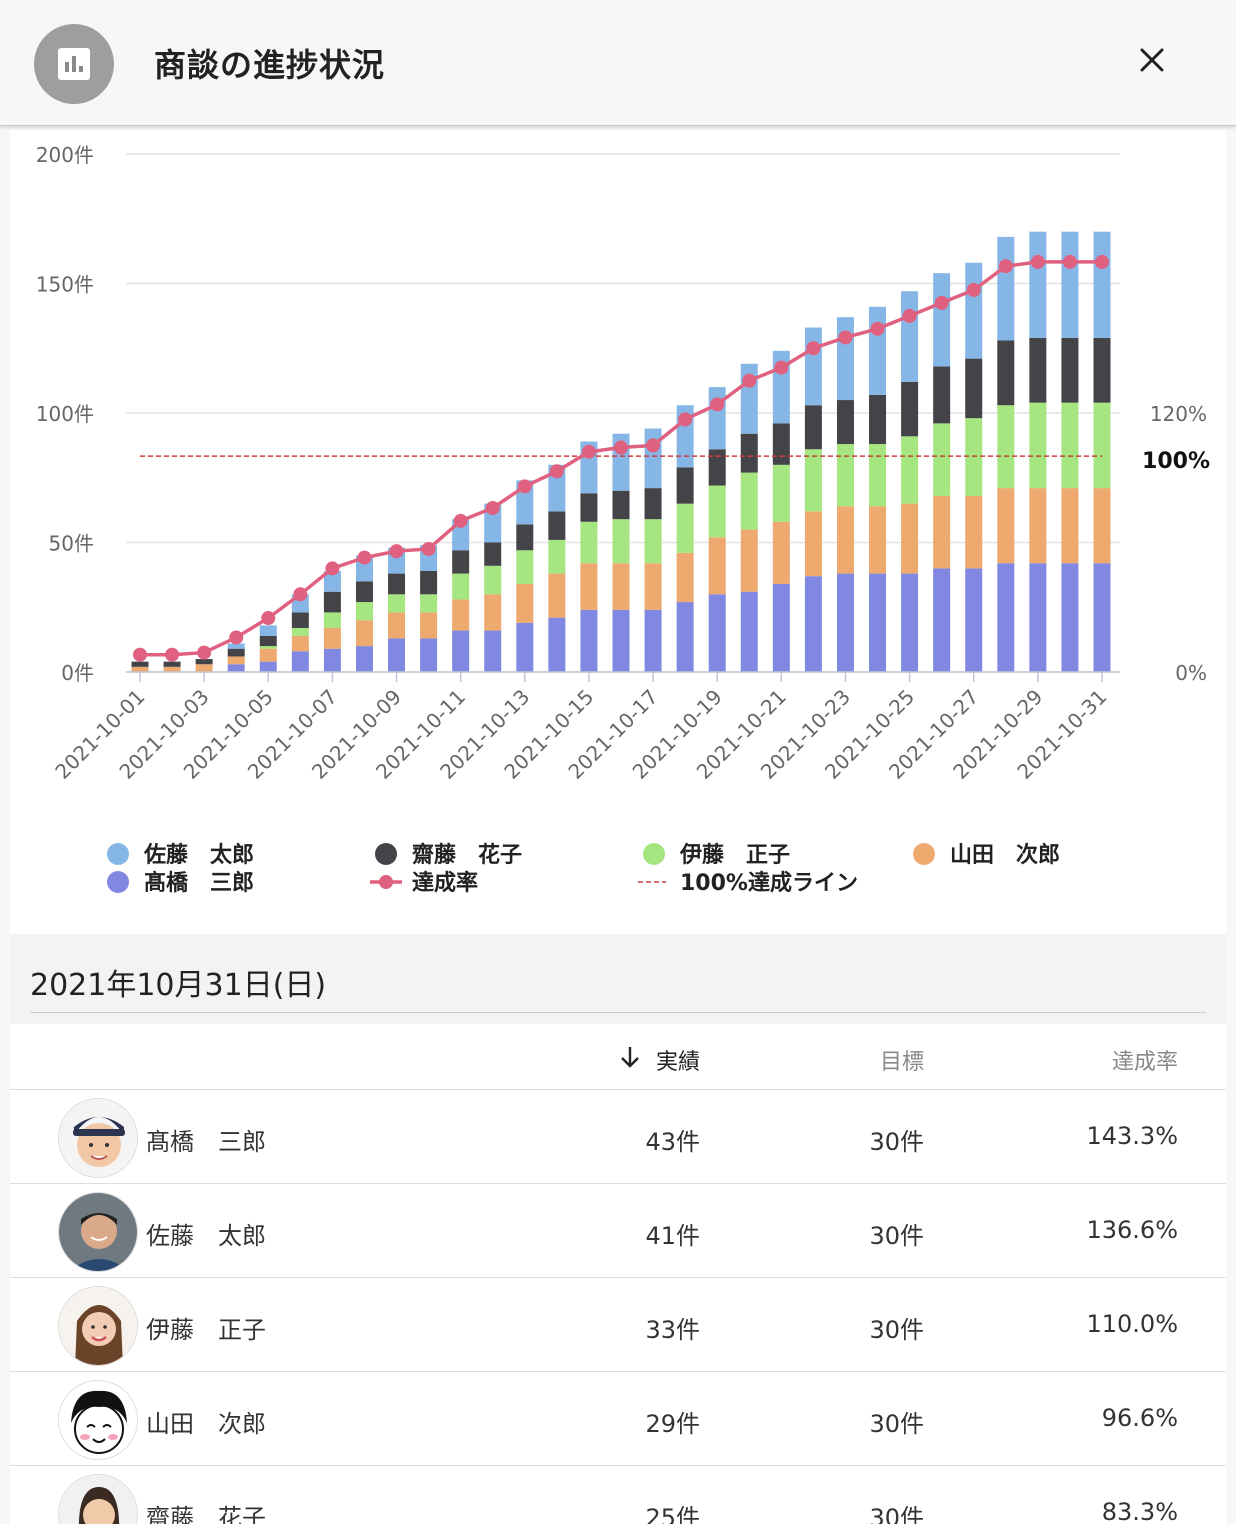 Image resolution: width=1236 pixels, height=1524 pixels. I want to click on column-target: 目標, so click(901, 1062).